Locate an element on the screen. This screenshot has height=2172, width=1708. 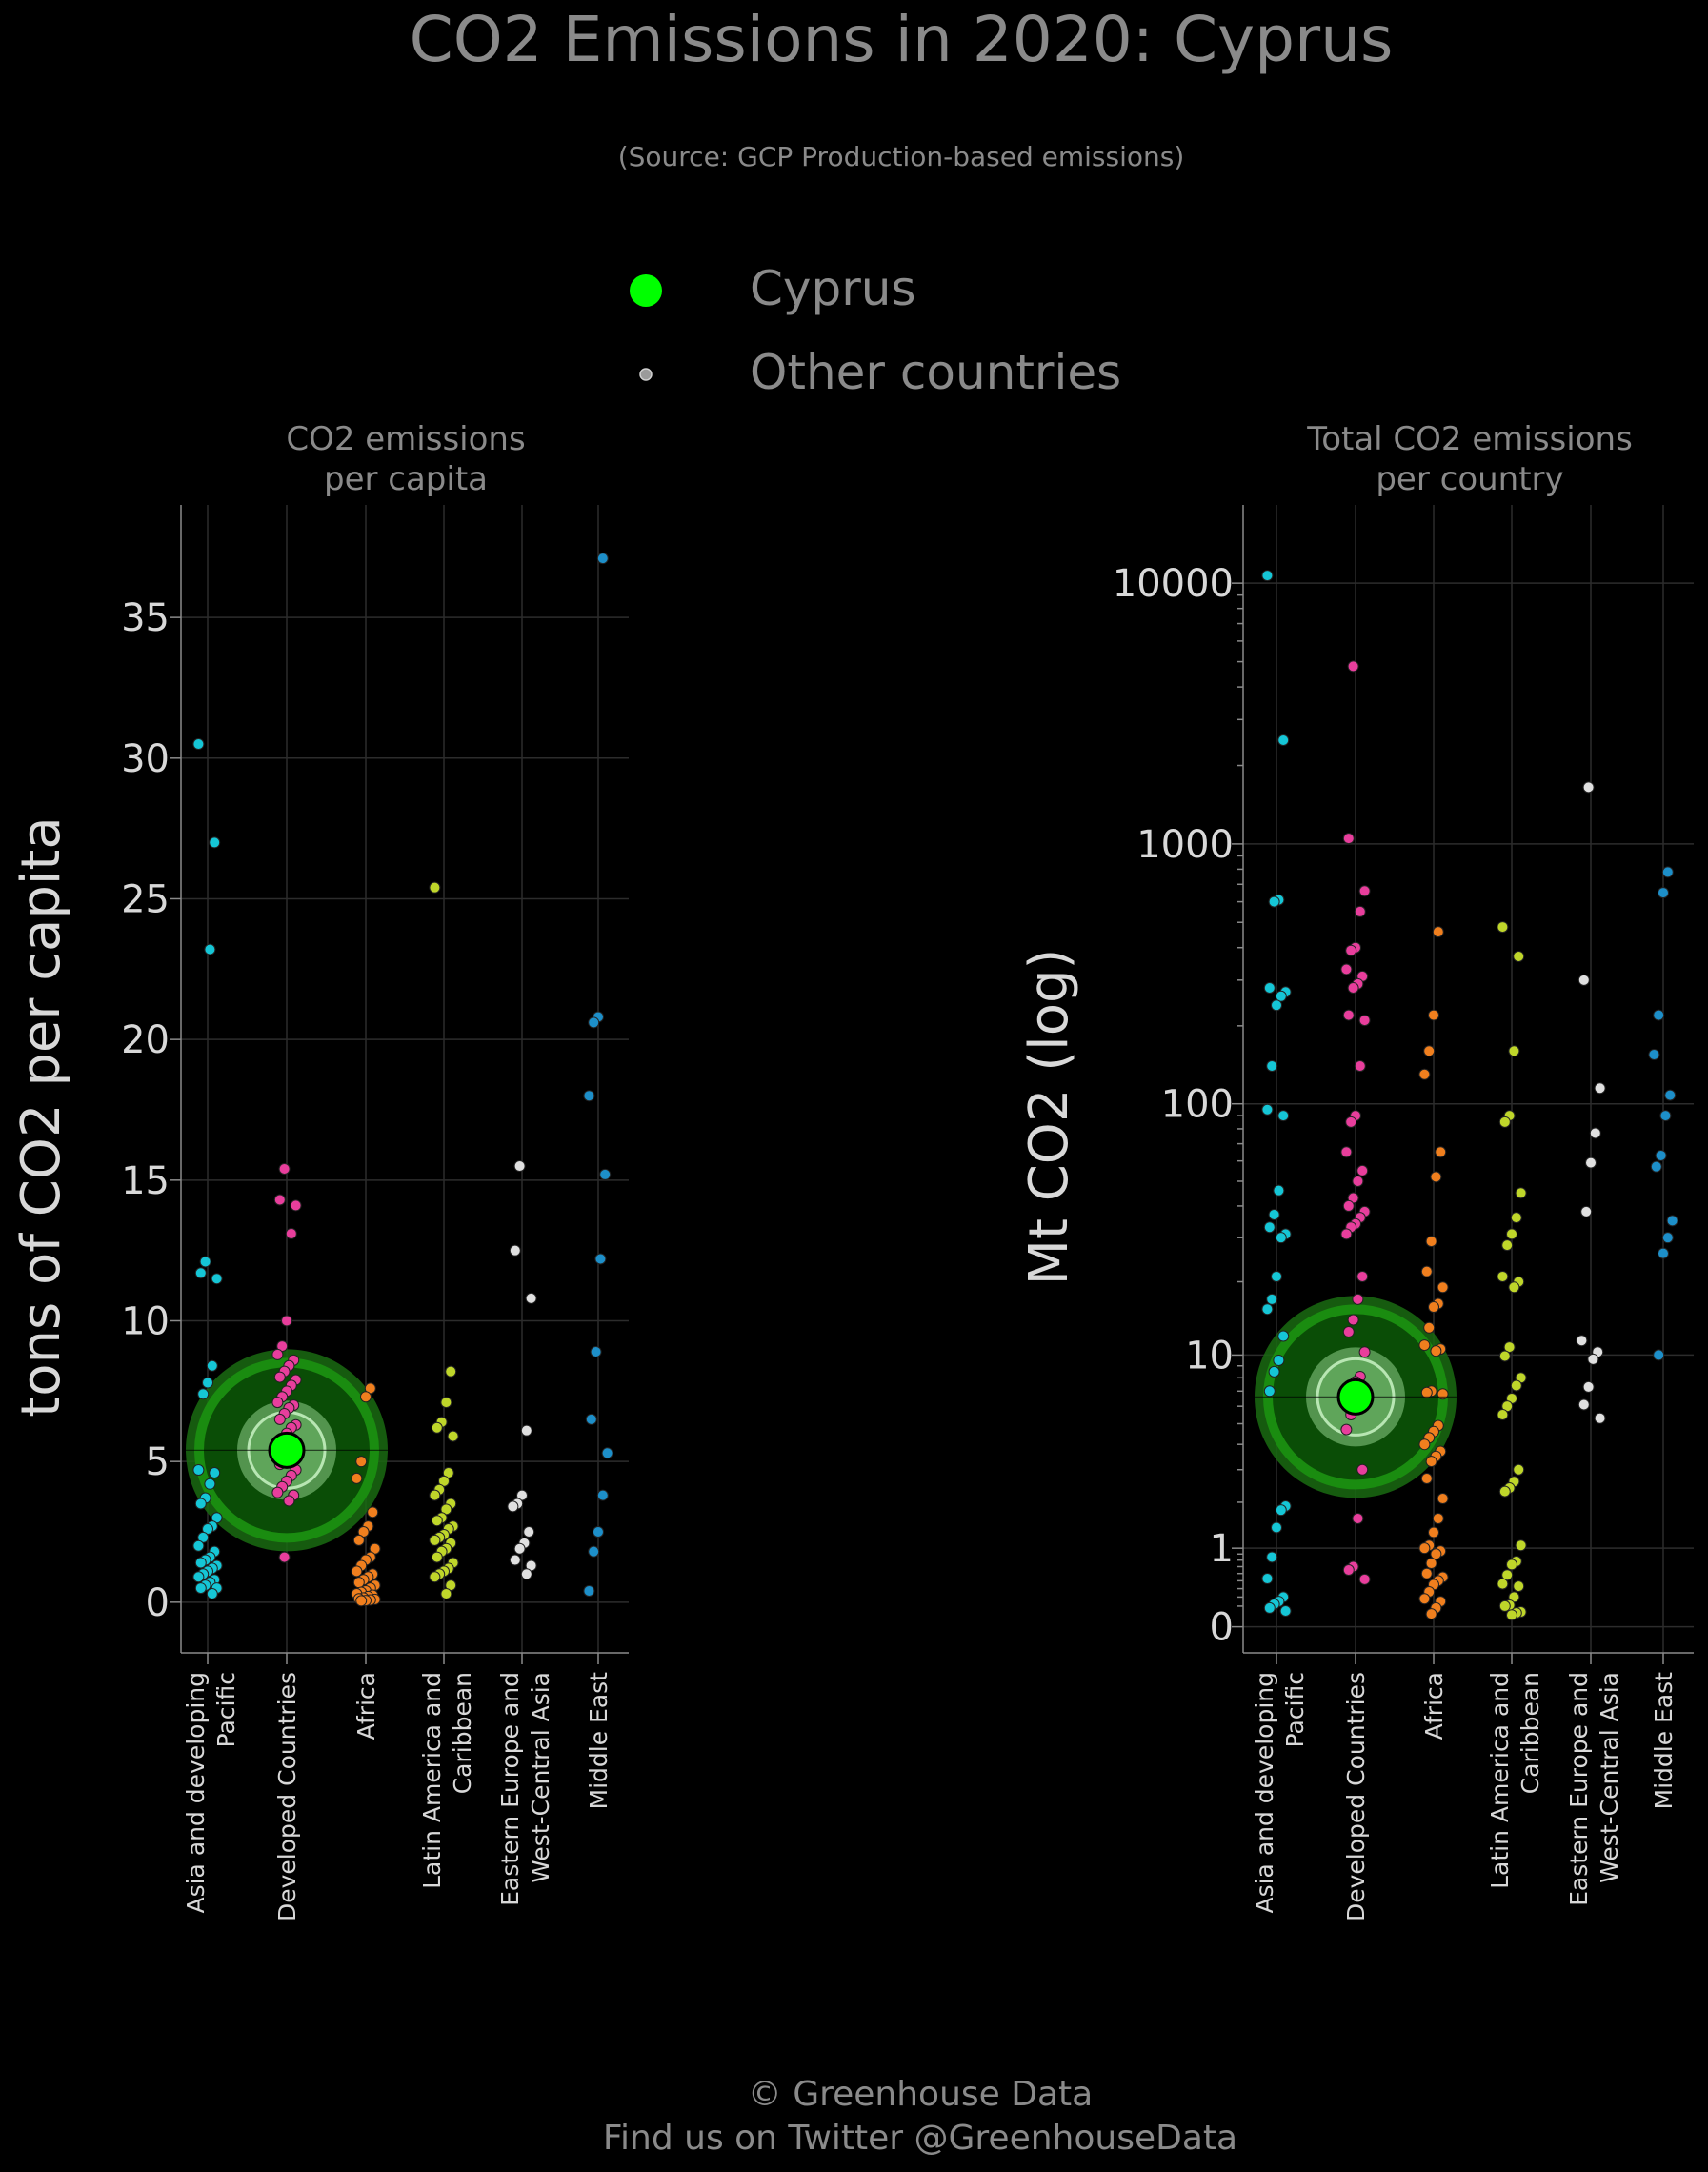
y-tick-label: 10000 is located at coordinates (1174, 584).